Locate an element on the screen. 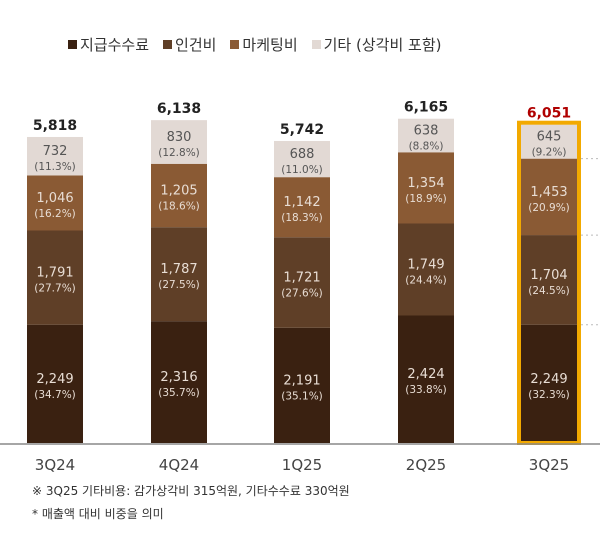 The width and height of the screenshot is (600, 546). total-label: 6,138 is located at coordinates (179, 109).